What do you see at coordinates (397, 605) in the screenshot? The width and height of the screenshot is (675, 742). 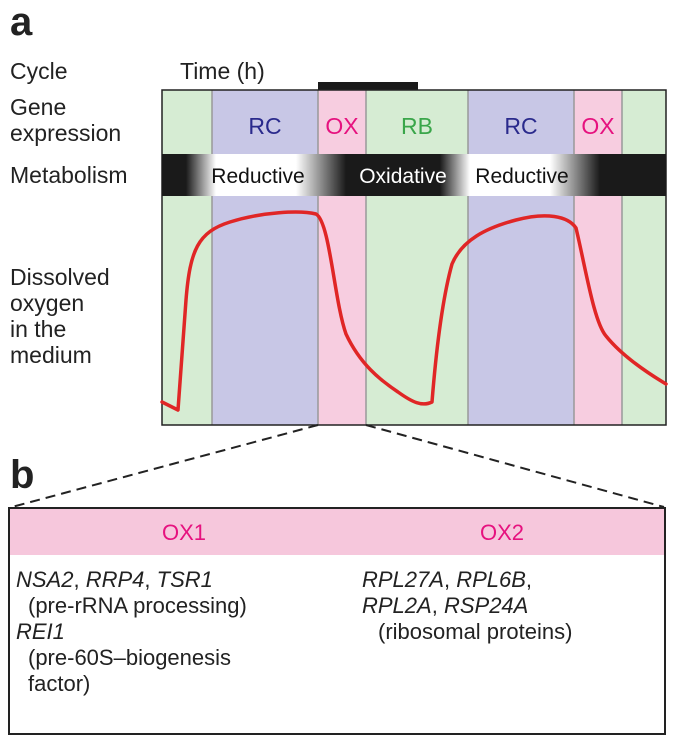 I see `gene-rpl2a: RPL2A` at bounding box center [397, 605].